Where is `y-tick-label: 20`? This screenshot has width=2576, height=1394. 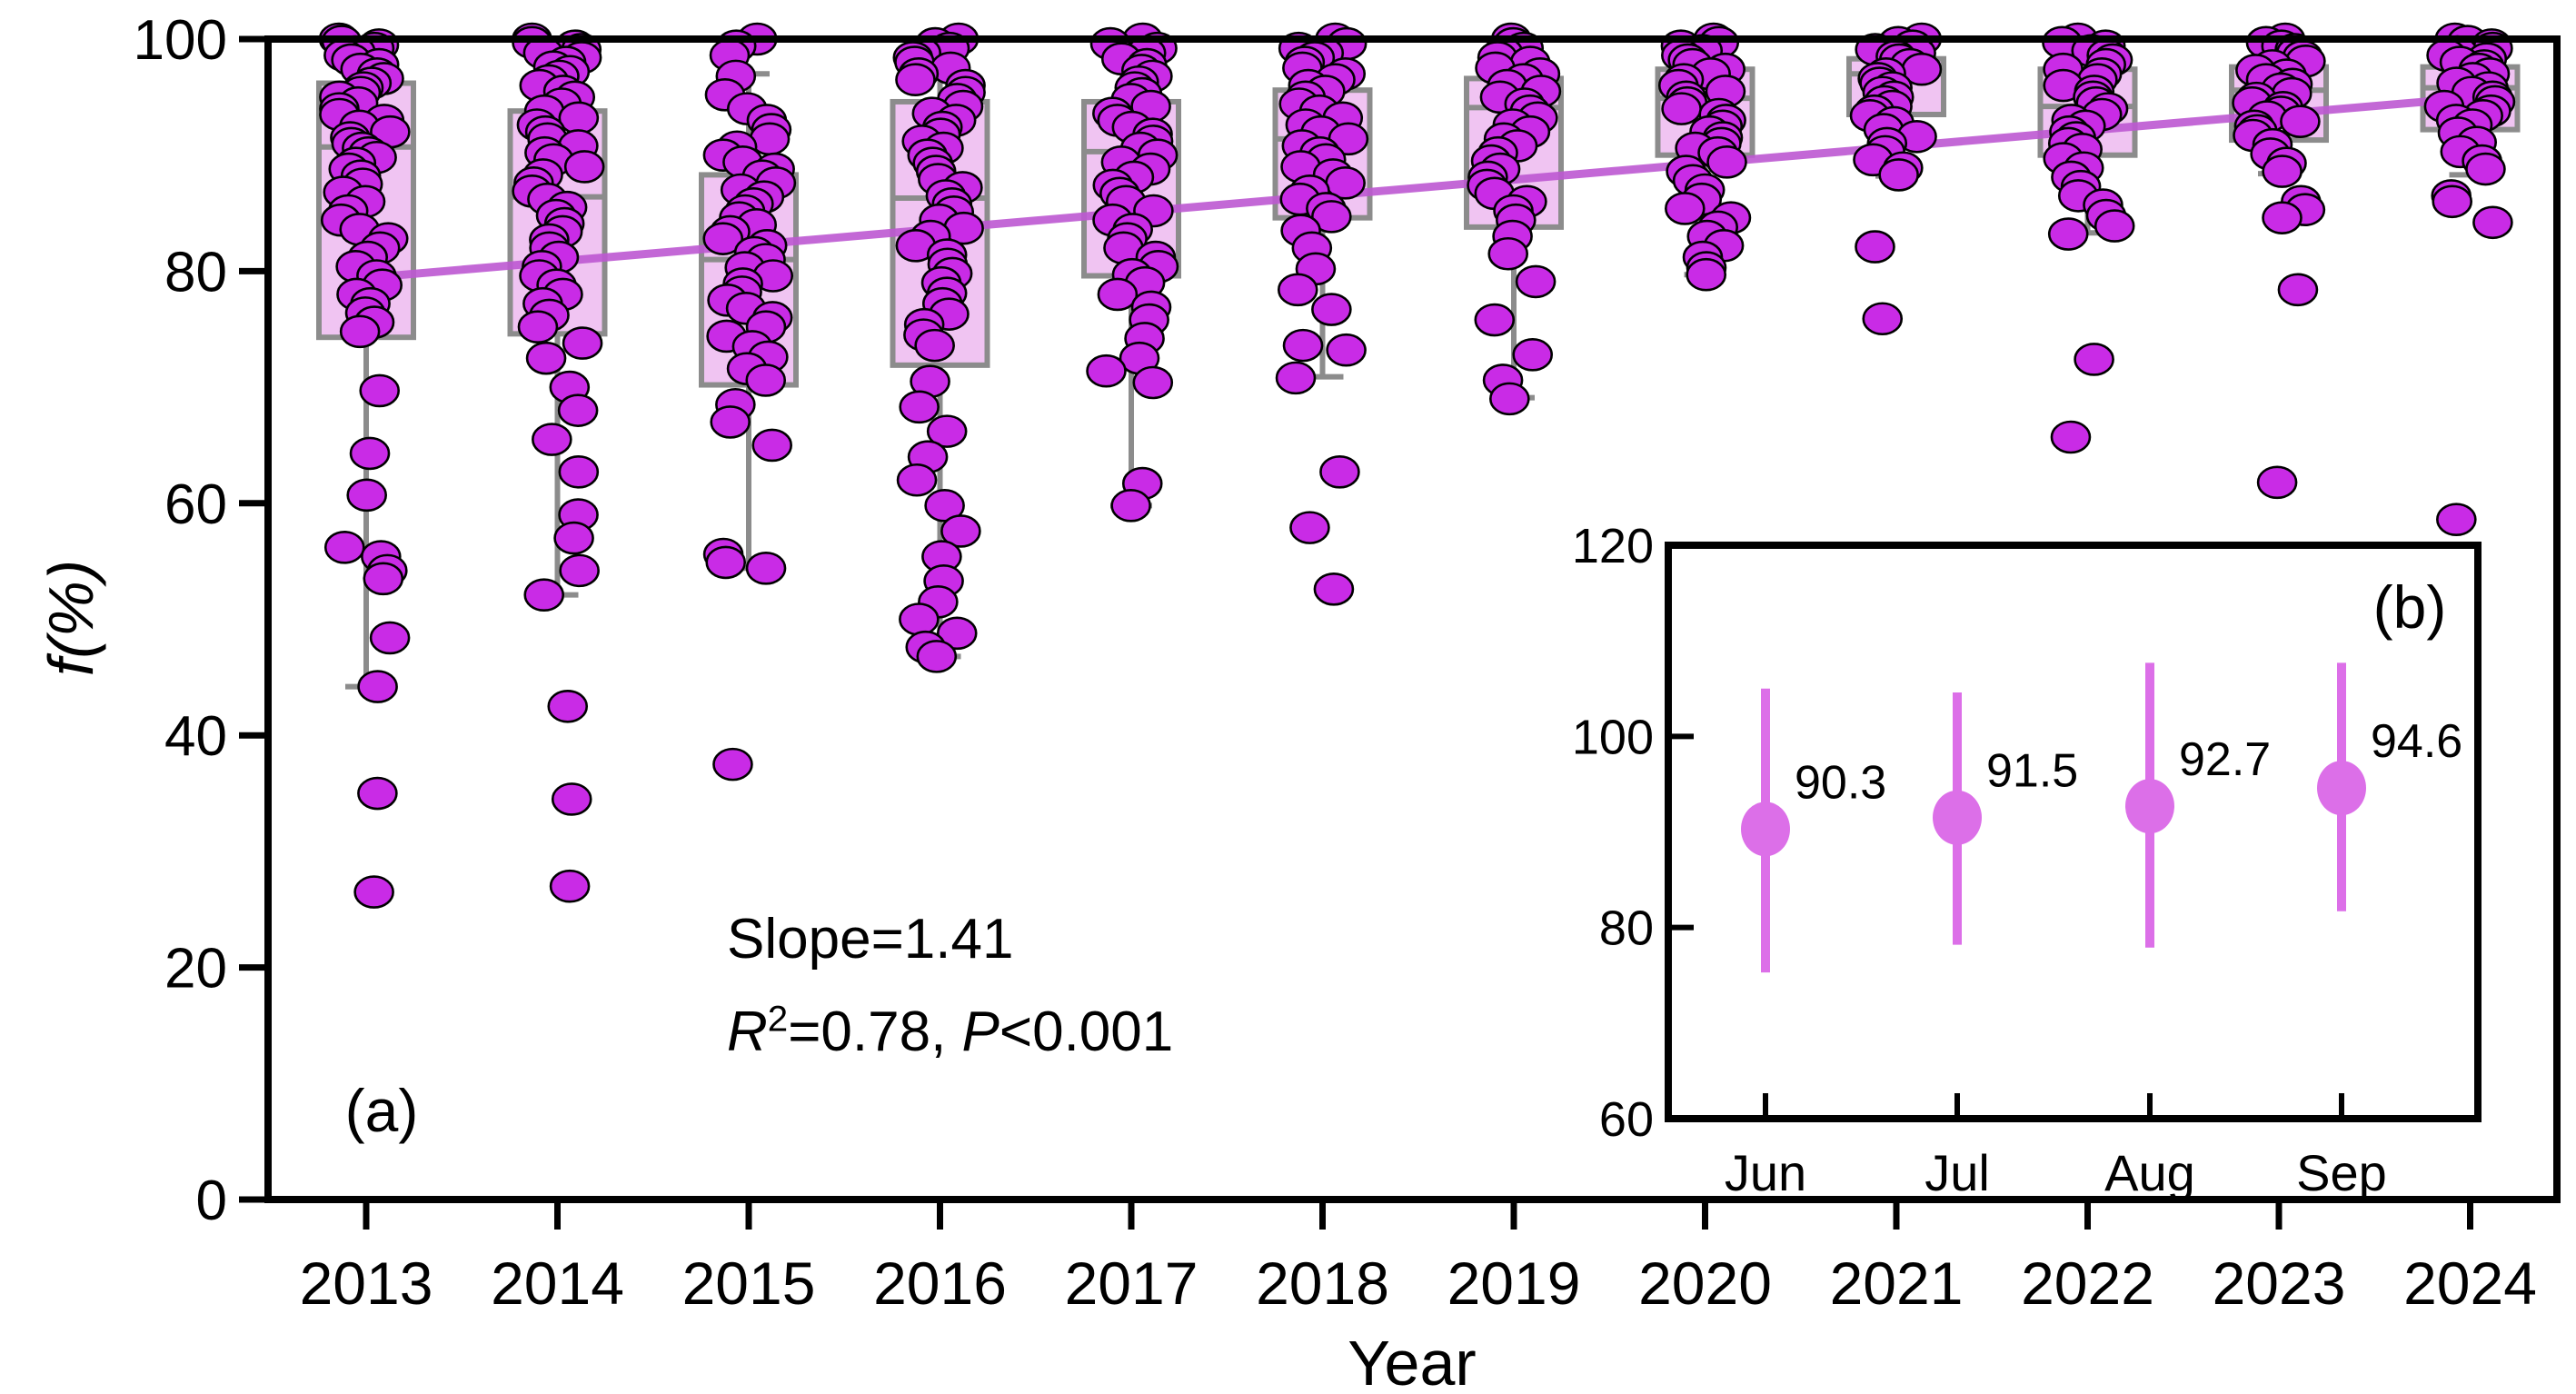
y-tick-label: 20 is located at coordinates (195, 969).